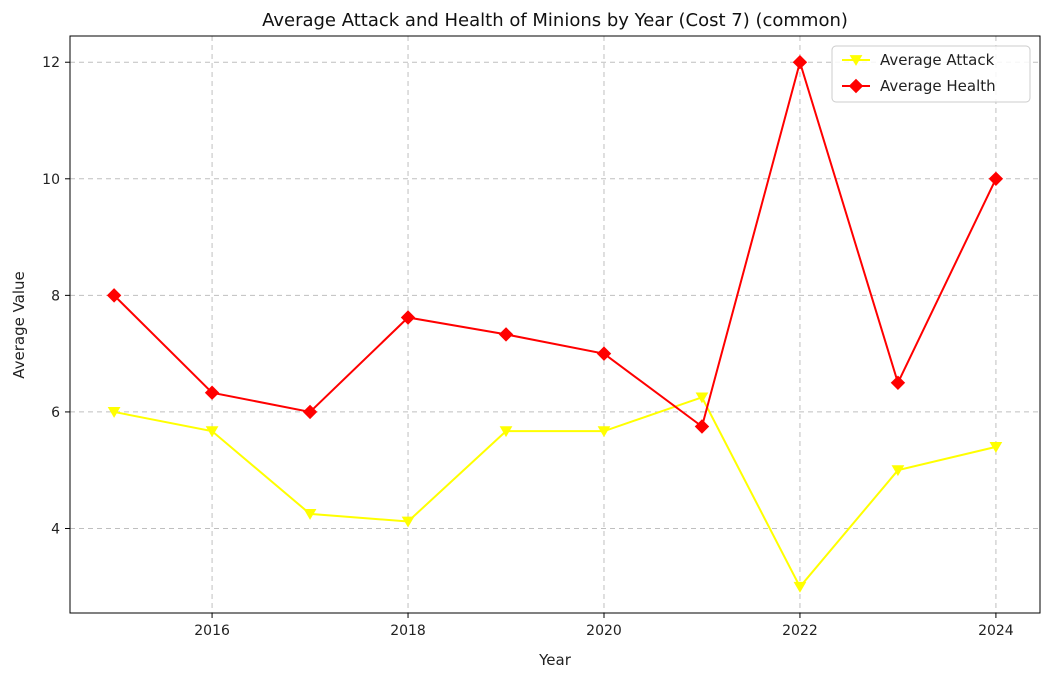 The height and width of the screenshot is (678, 1051). What do you see at coordinates (19, 325) in the screenshot?
I see `y-axis-title: Average Value` at bounding box center [19, 325].